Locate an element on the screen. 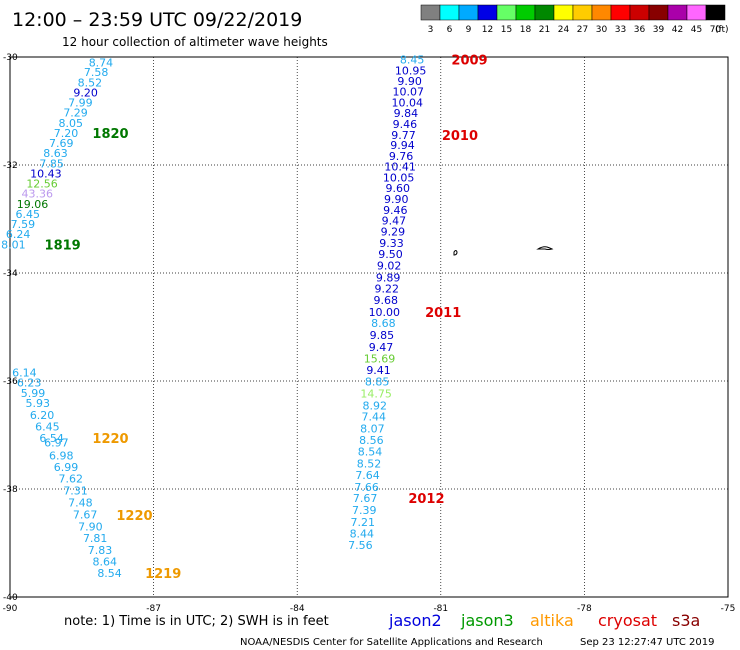 This screenshot has height=650, width=740. pass-time-label: 1219 is located at coordinates (163, 574).